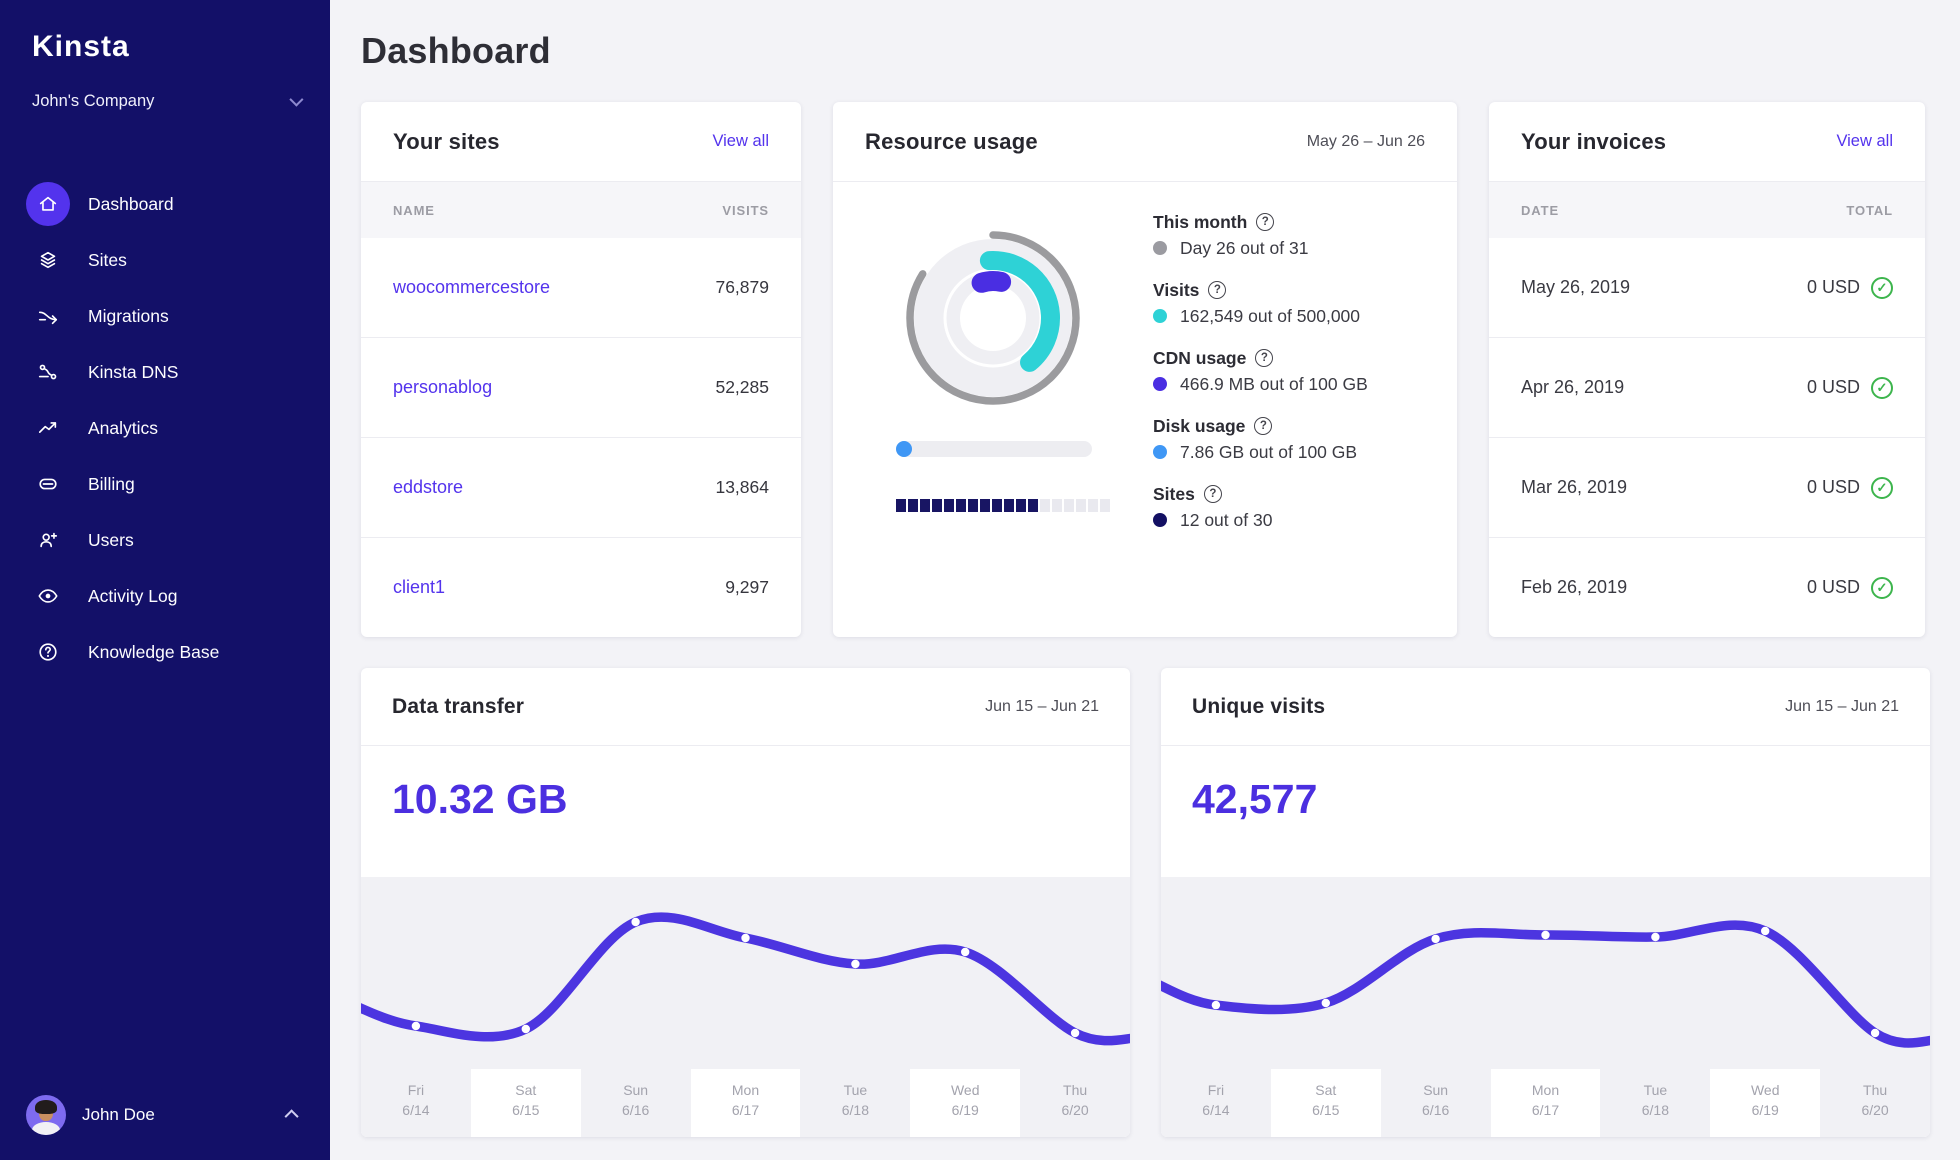 The height and width of the screenshot is (1160, 1960). I want to click on sidebar-item-dashboard: Dashboard, so click(165, 204).